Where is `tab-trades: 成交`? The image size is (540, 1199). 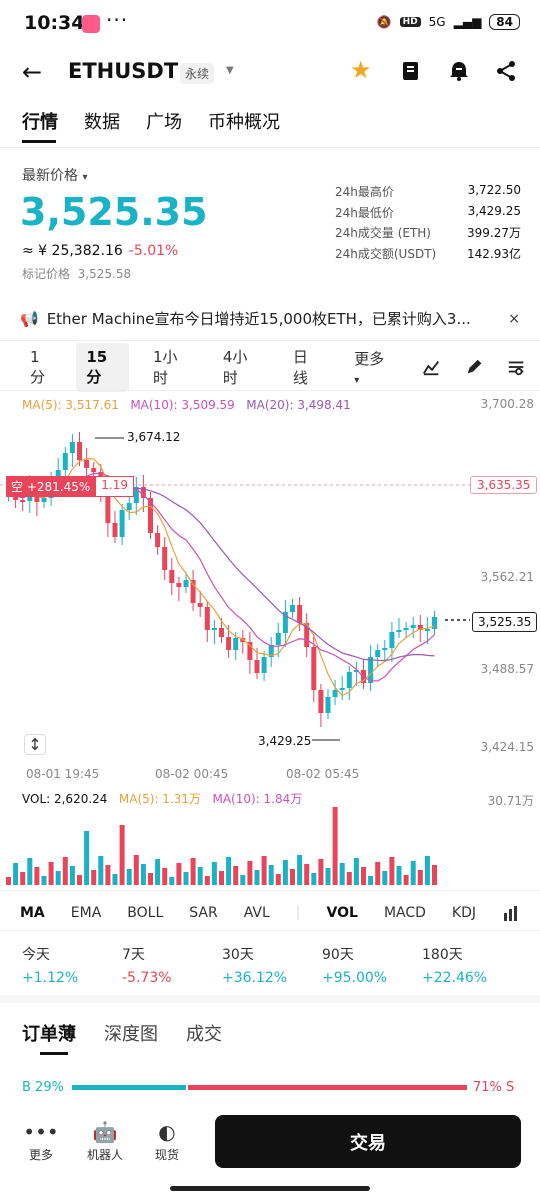
tab-trades: 成交 is located at coordinates (204, 1034).